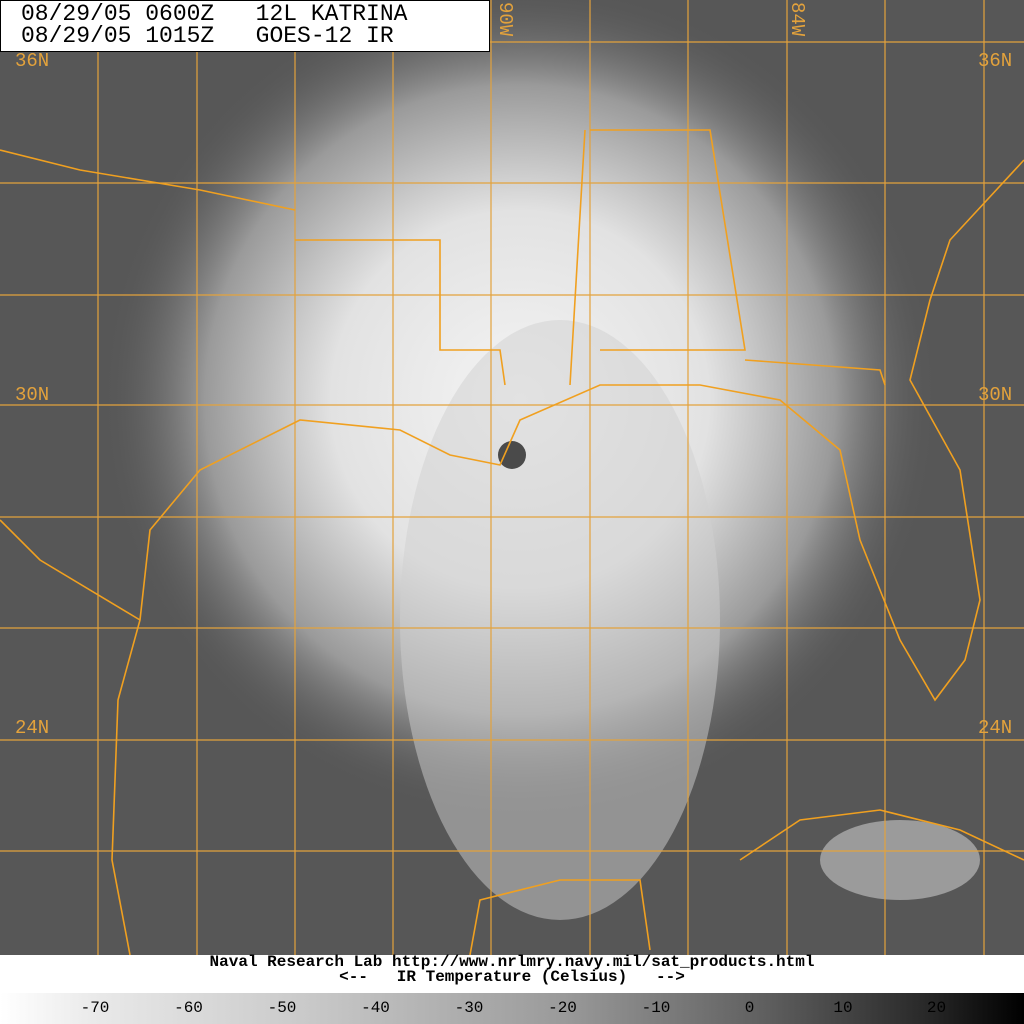 Image resolution: width=1024 pixels, height=1024 pixels. Describe the element at coordinates (936, 1008) in the screenshot. I see `scale-tick-label: 20` at that location.